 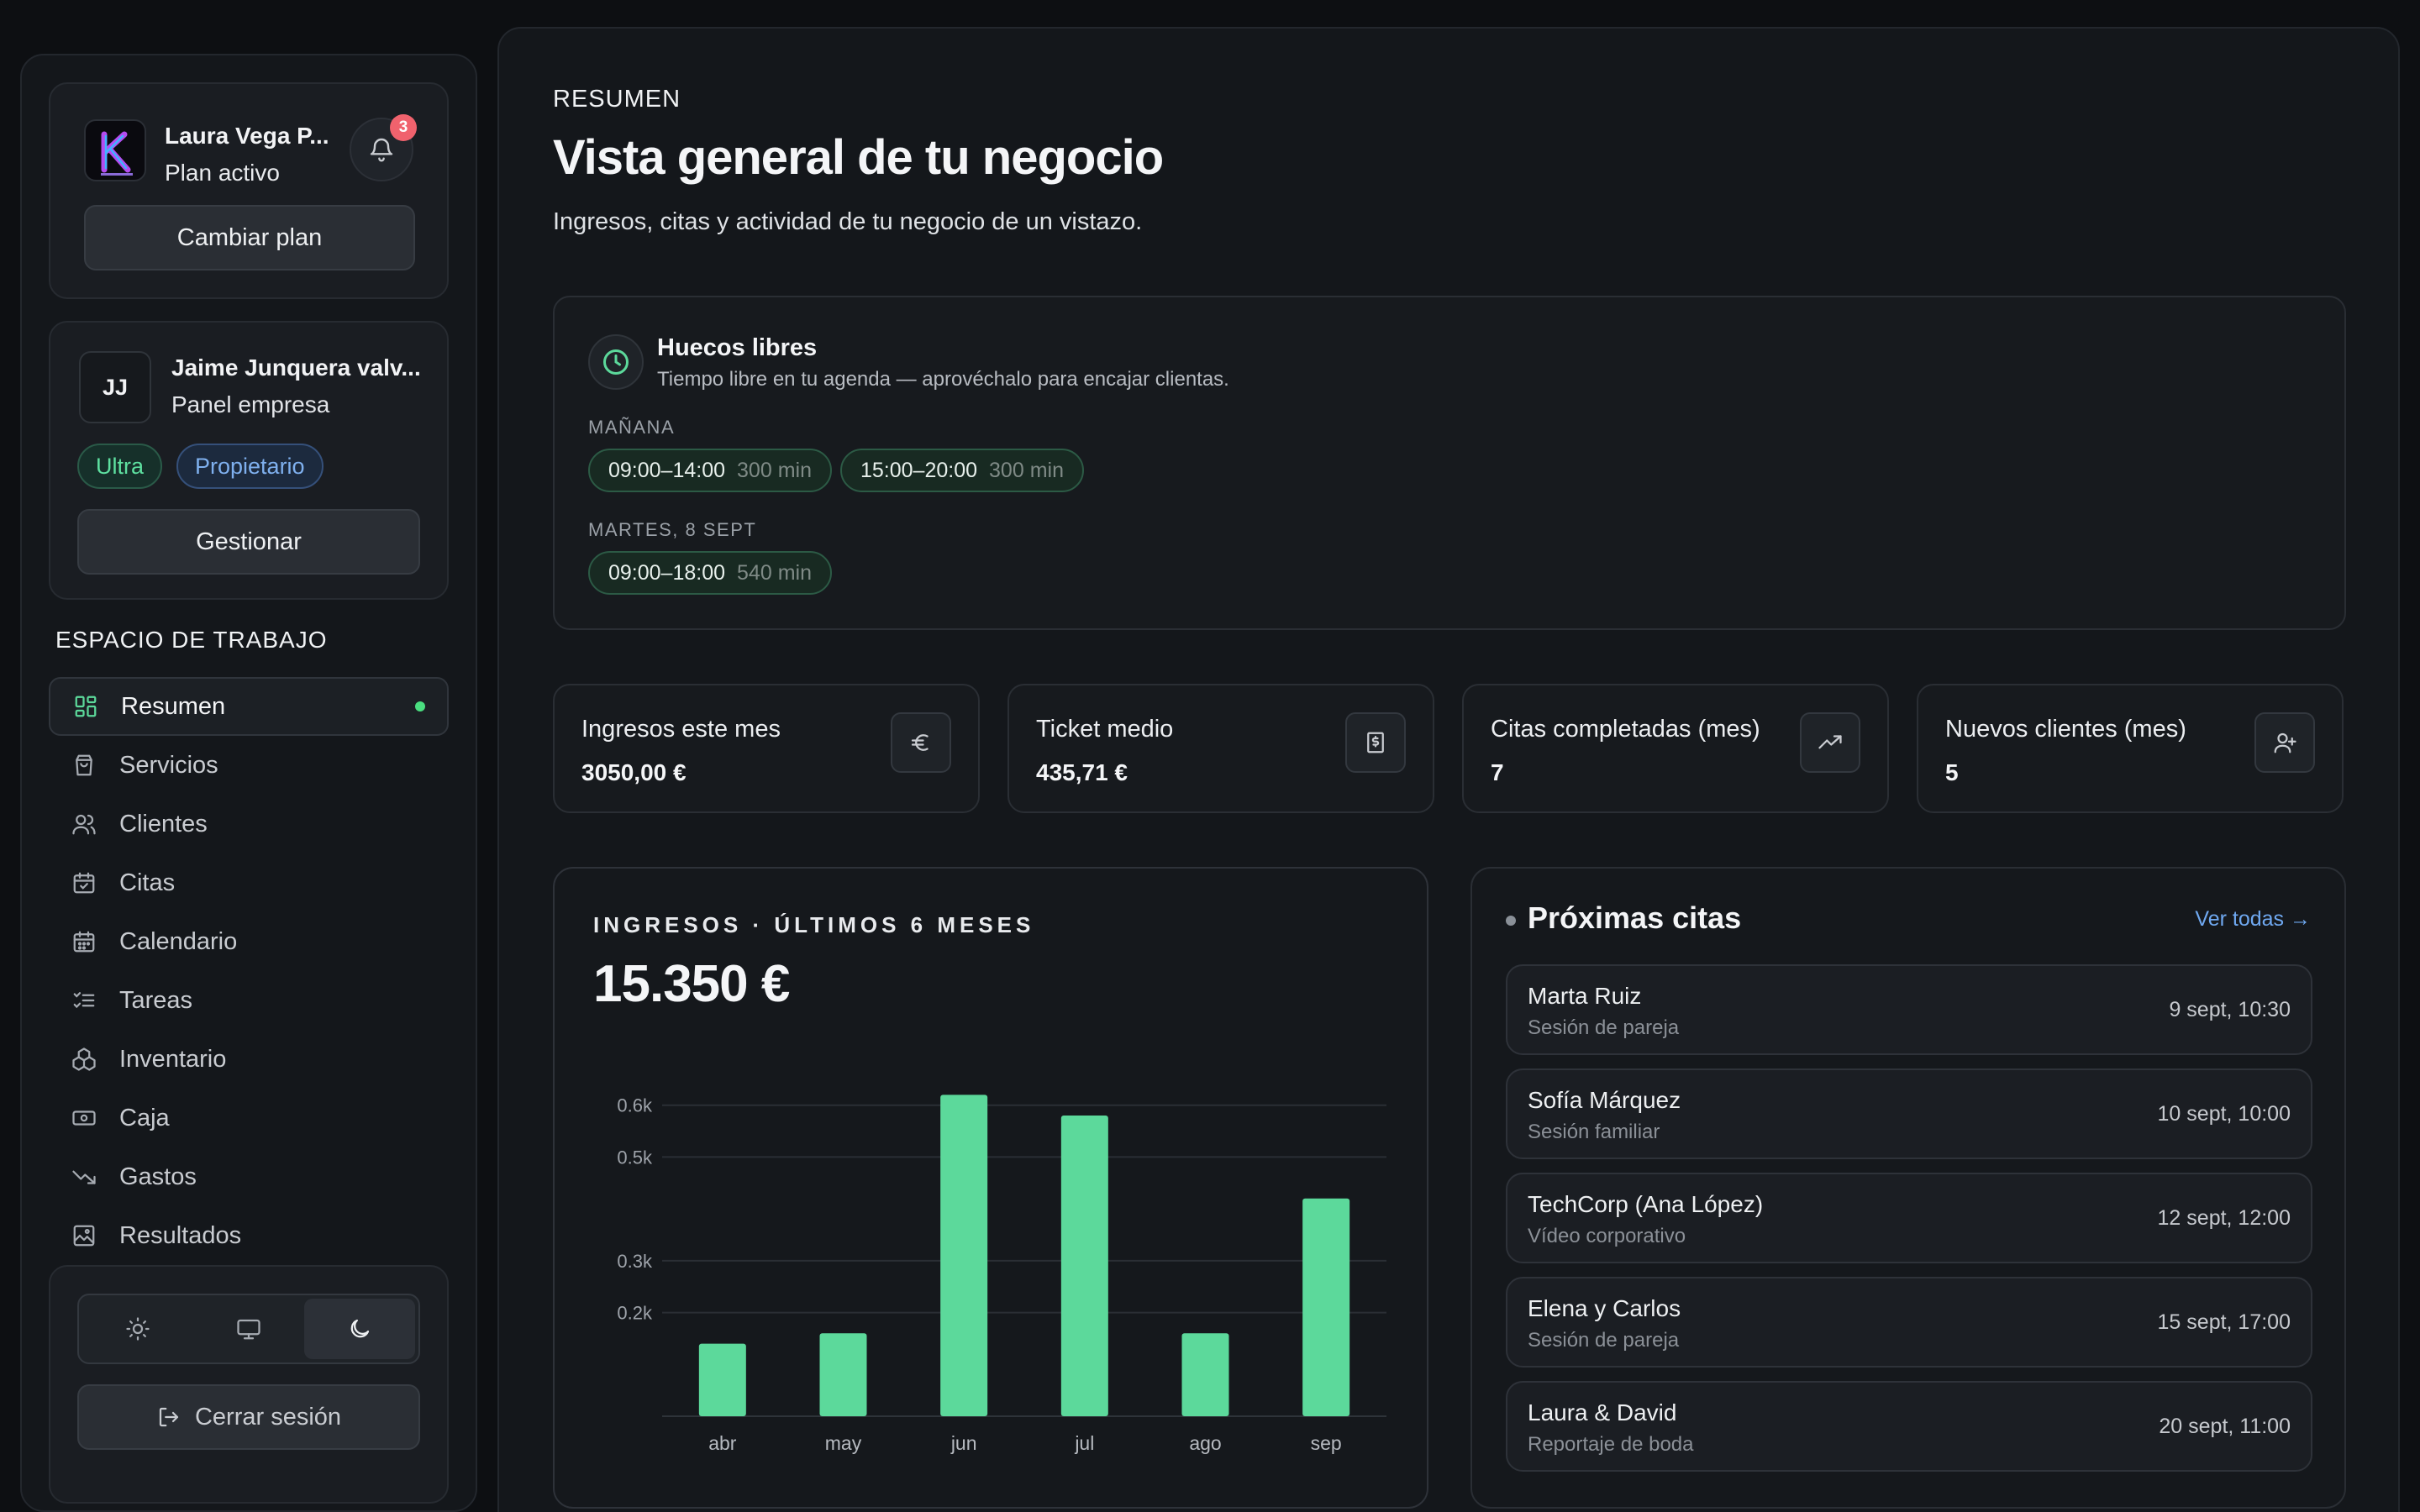 I want to click on free-slot-chip: 09:00–18:00 540 min, so click(x=710, y=573).